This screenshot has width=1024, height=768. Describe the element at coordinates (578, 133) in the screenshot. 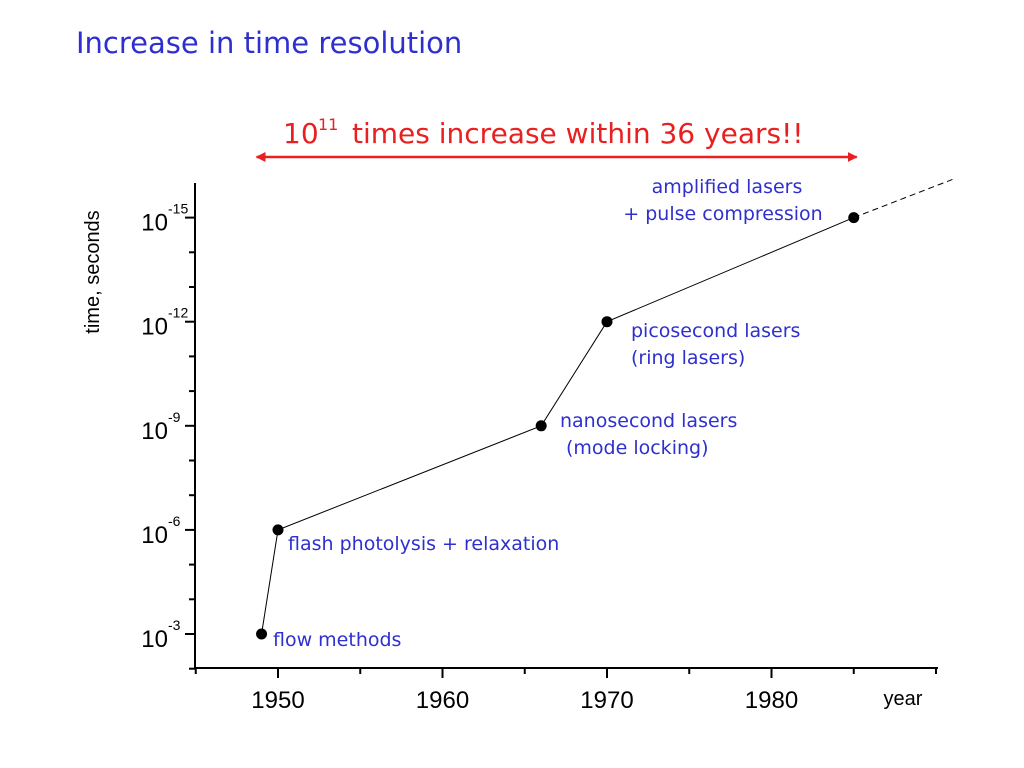

I see `headline-text: times increase within 36 years!!` at that location.